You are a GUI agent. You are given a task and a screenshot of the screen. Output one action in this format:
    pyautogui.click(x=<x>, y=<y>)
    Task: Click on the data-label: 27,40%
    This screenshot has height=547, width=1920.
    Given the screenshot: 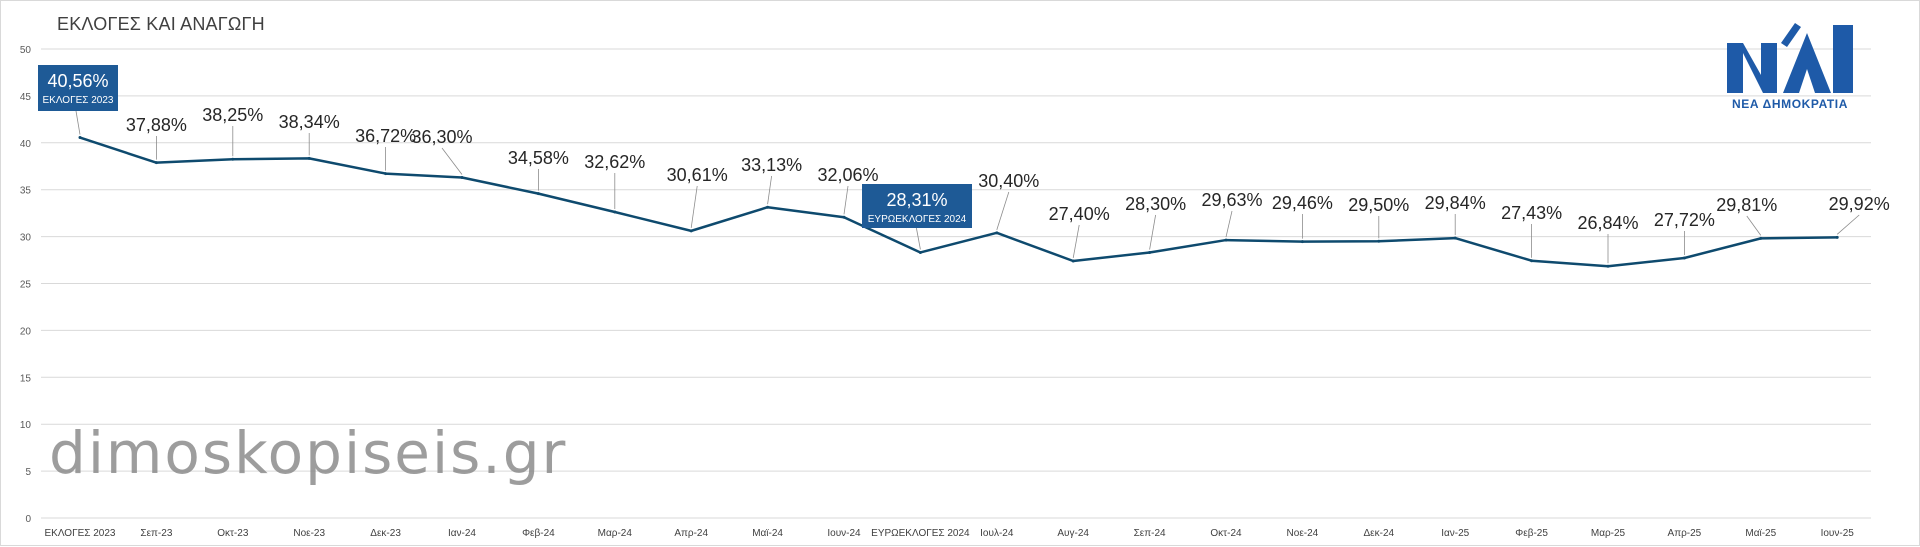 What is the action you would take?
    pyautogui.click(x=1079, y=214)
    